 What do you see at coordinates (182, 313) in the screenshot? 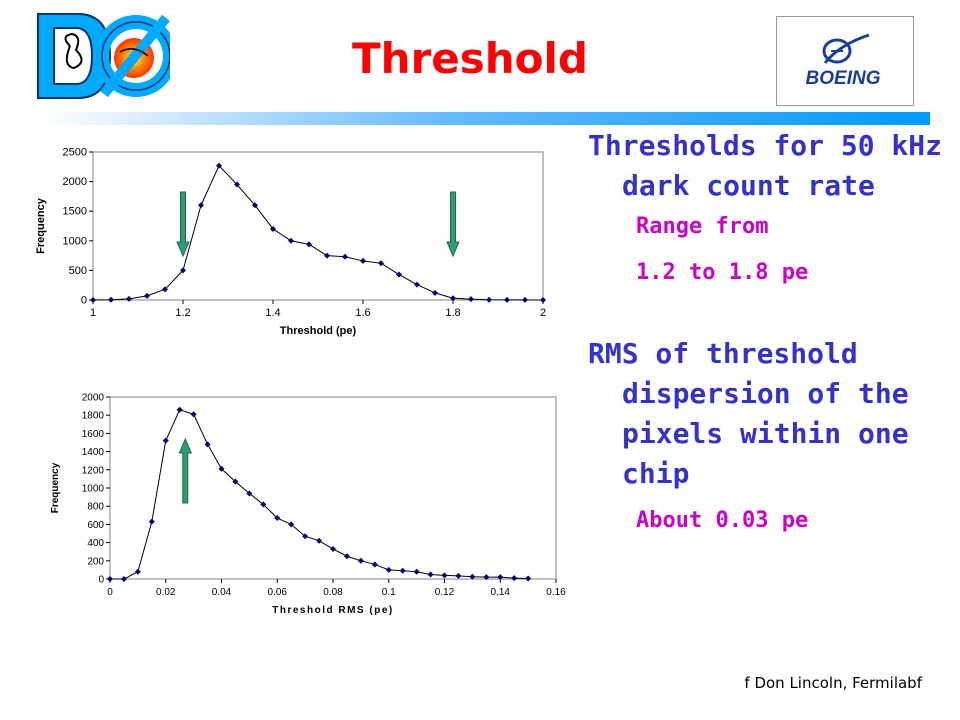
I see `x-tick-label: 1.2` at bounding box center [182, 313].